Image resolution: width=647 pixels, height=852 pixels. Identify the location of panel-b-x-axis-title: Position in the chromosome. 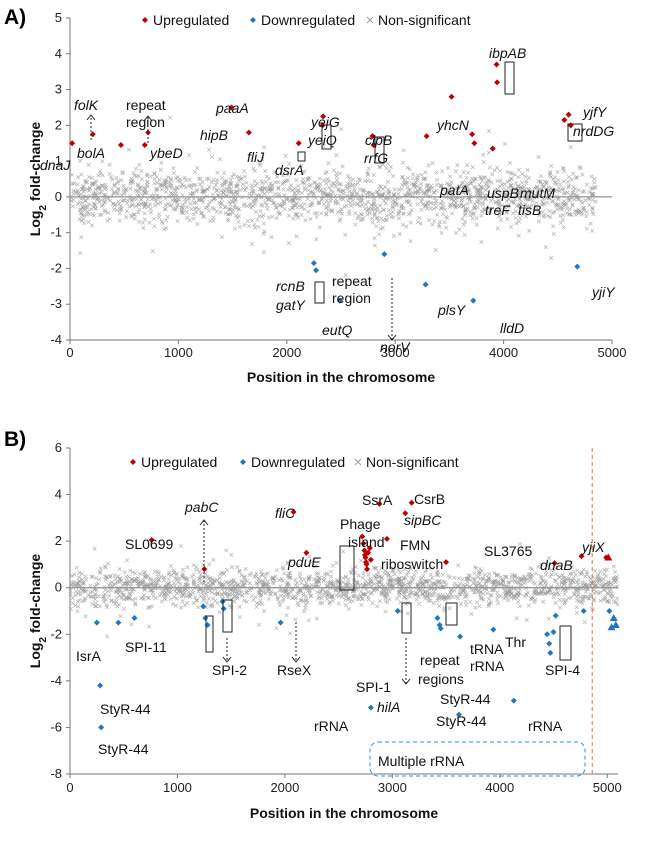
(344, 813).